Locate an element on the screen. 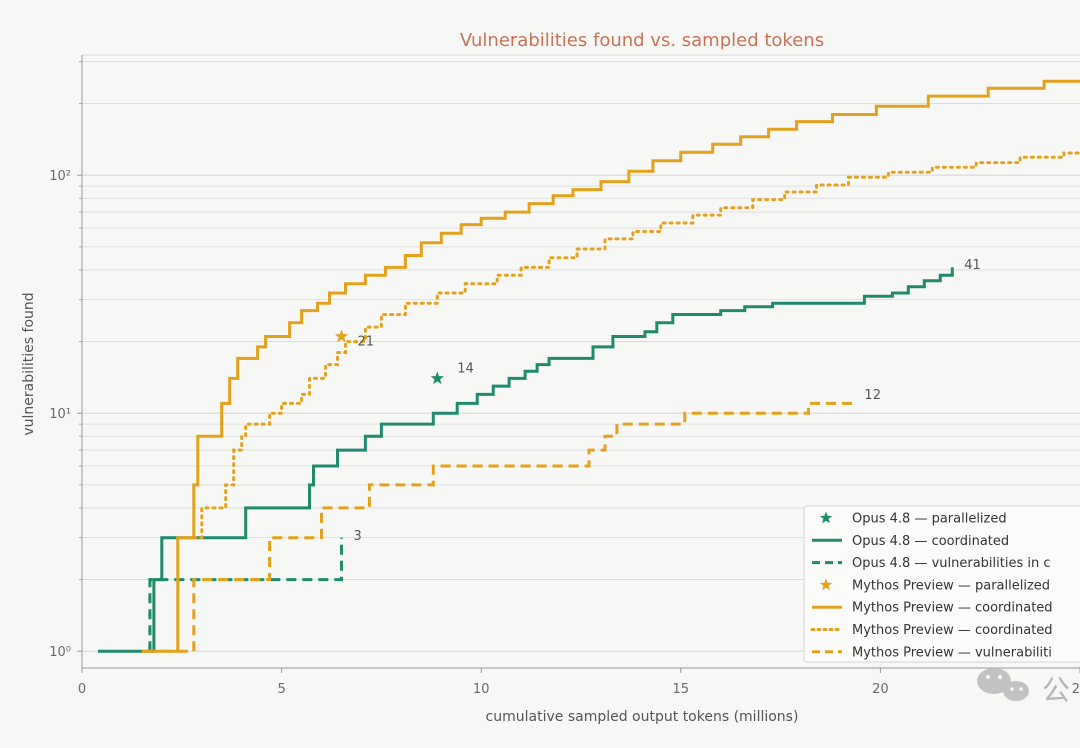  watermark-text: 公 is located at coordinates (1056, 690).